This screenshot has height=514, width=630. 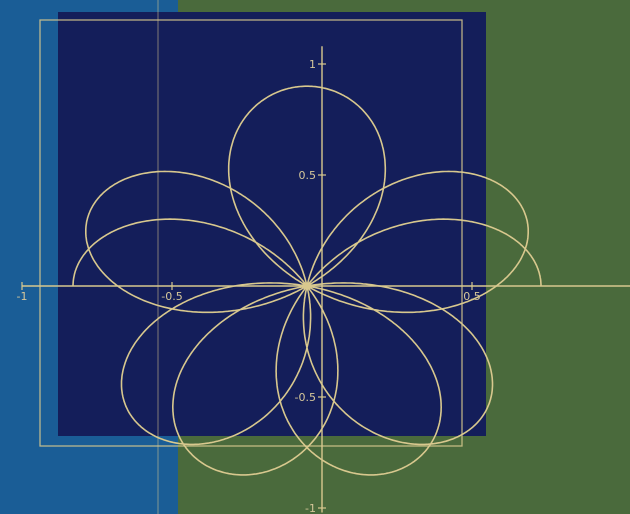 I want to click on x-tick-label: 0.5, so click(x=472, y=296).